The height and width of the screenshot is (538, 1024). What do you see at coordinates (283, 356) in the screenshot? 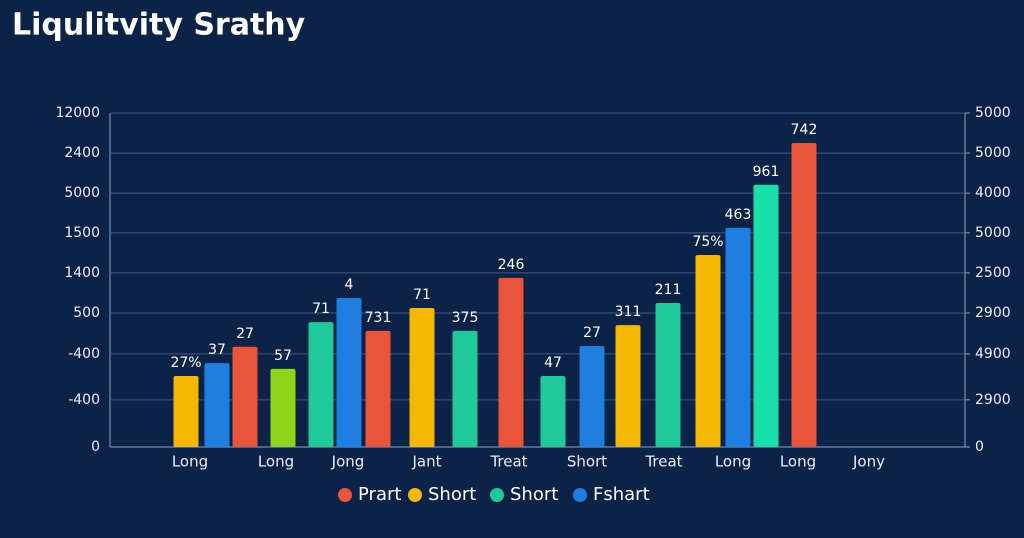
I see `bar-label: 57` at bounding box center [283, 356].